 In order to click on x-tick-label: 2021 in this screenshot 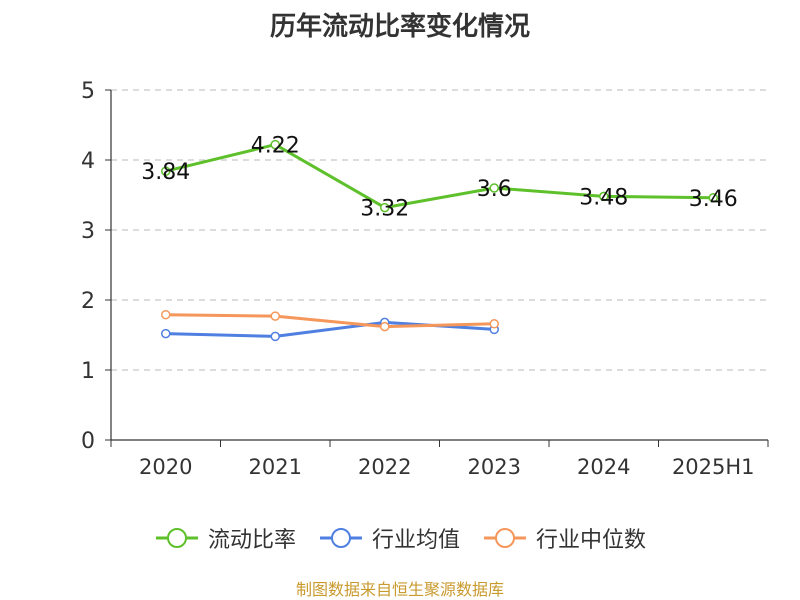, I will do `click(275, 467)`.